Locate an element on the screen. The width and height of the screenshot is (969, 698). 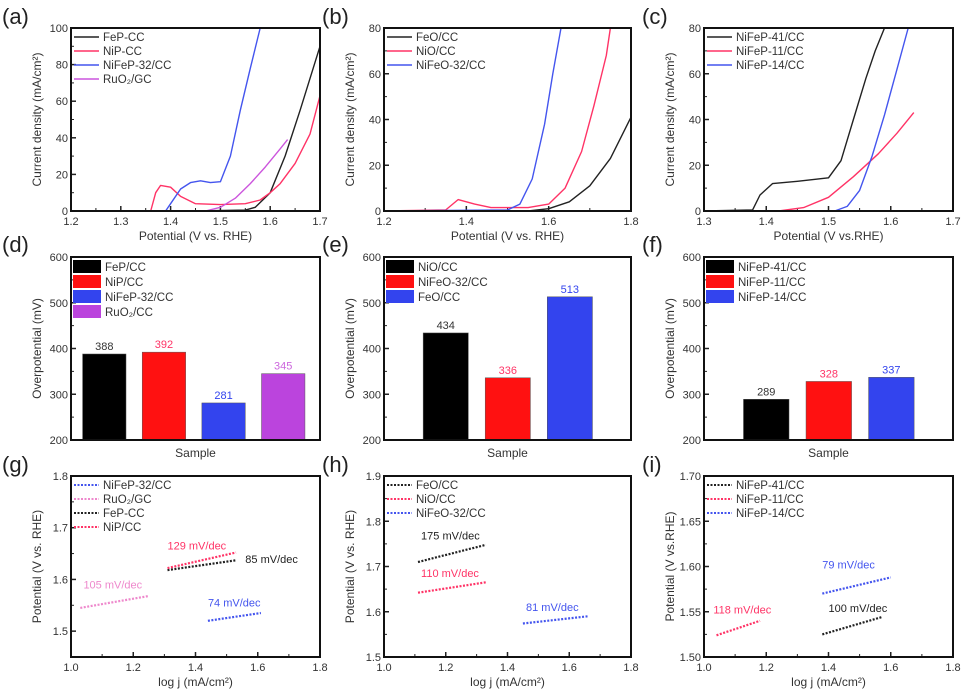
legend-label: RuO₂/GC is located at coordinates (127, 500).